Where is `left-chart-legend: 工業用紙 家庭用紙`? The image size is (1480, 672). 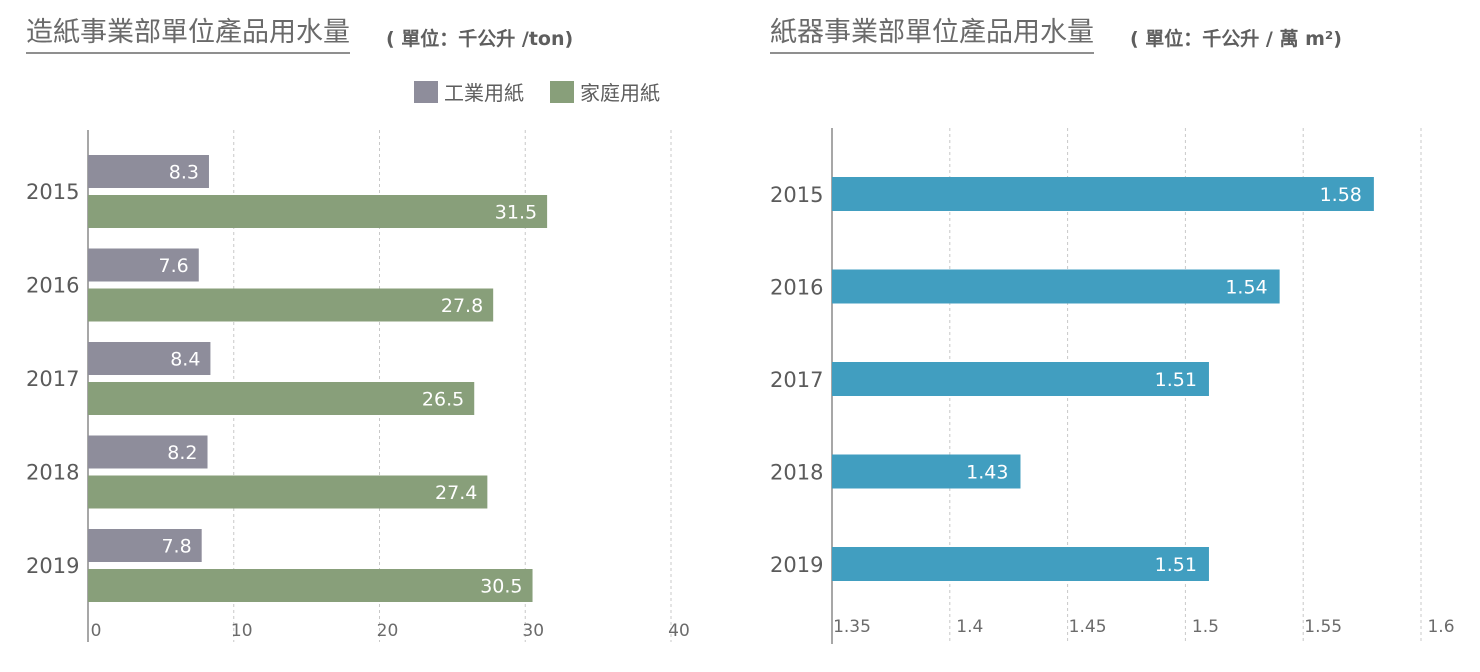
left-chart-legend: 工業用紙 家庭用紙 is located at coordinates (537, 91).